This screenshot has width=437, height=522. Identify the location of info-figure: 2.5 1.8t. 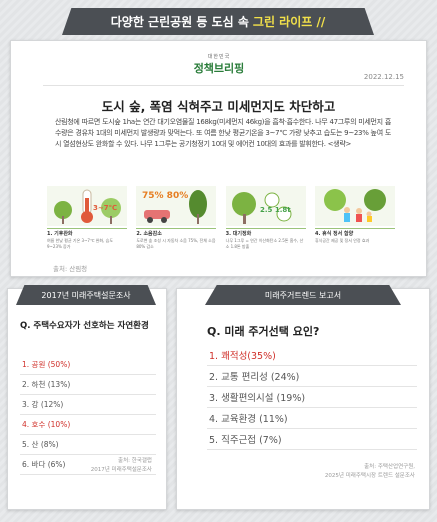
(275, 210).